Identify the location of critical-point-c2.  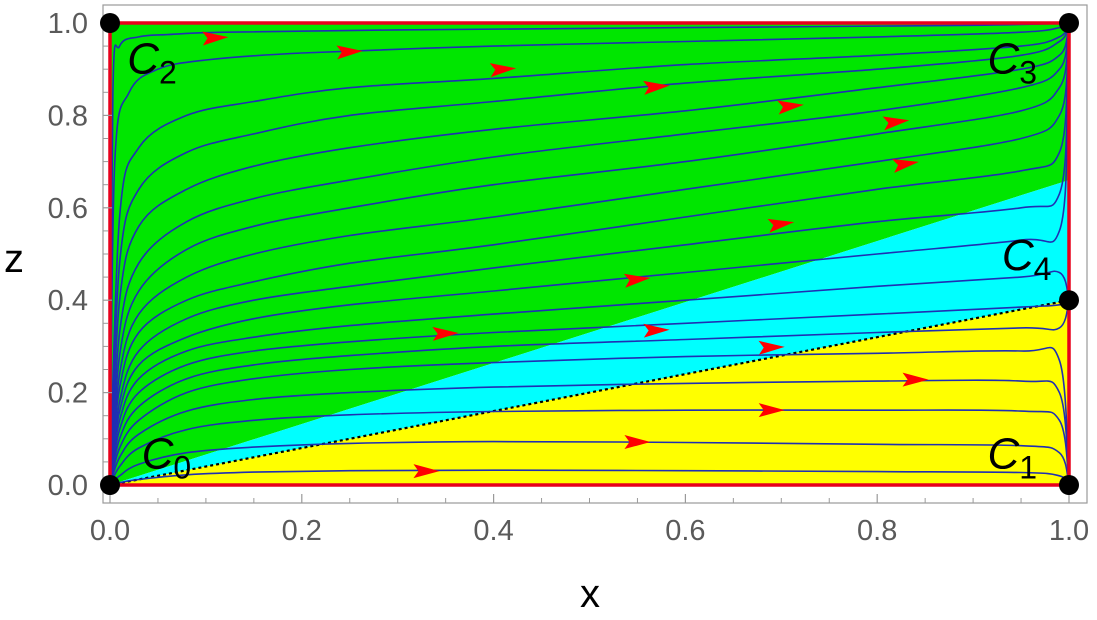
(110, 23).